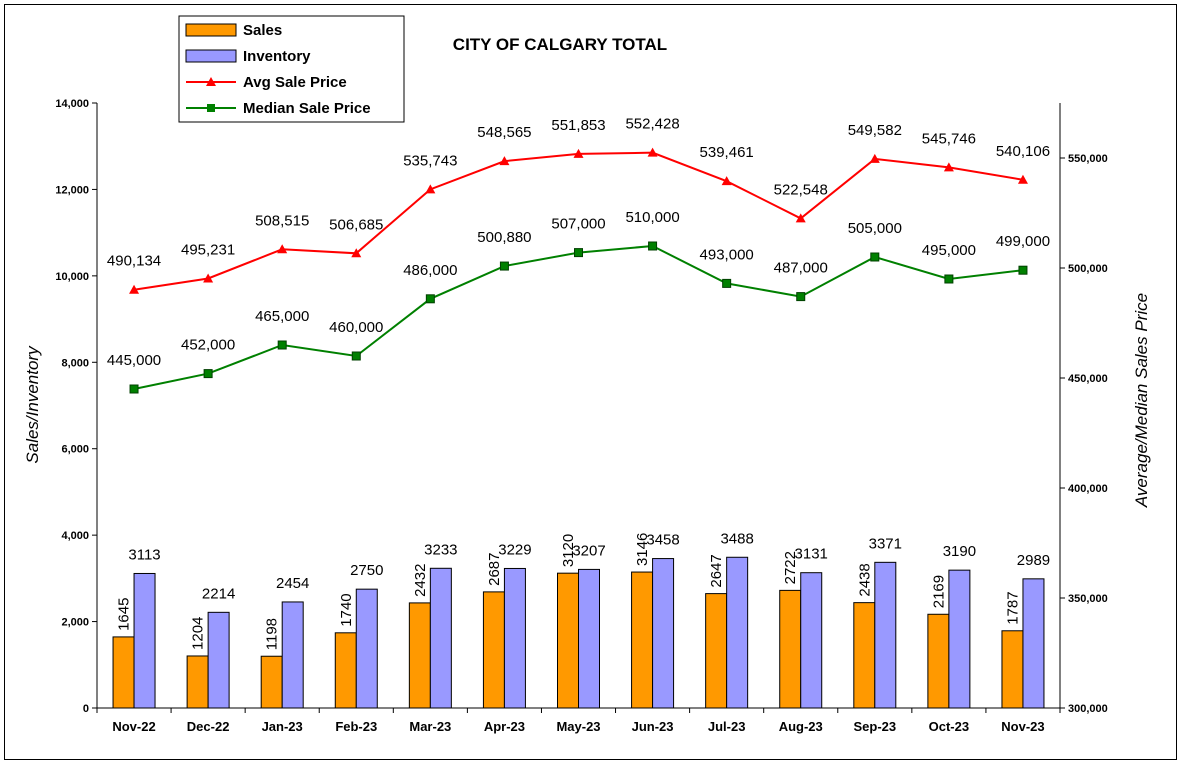 The height and width of the screenshot is (766, 1183). I want to click on avg-price-data-label: 545,746, so click(949, 138).